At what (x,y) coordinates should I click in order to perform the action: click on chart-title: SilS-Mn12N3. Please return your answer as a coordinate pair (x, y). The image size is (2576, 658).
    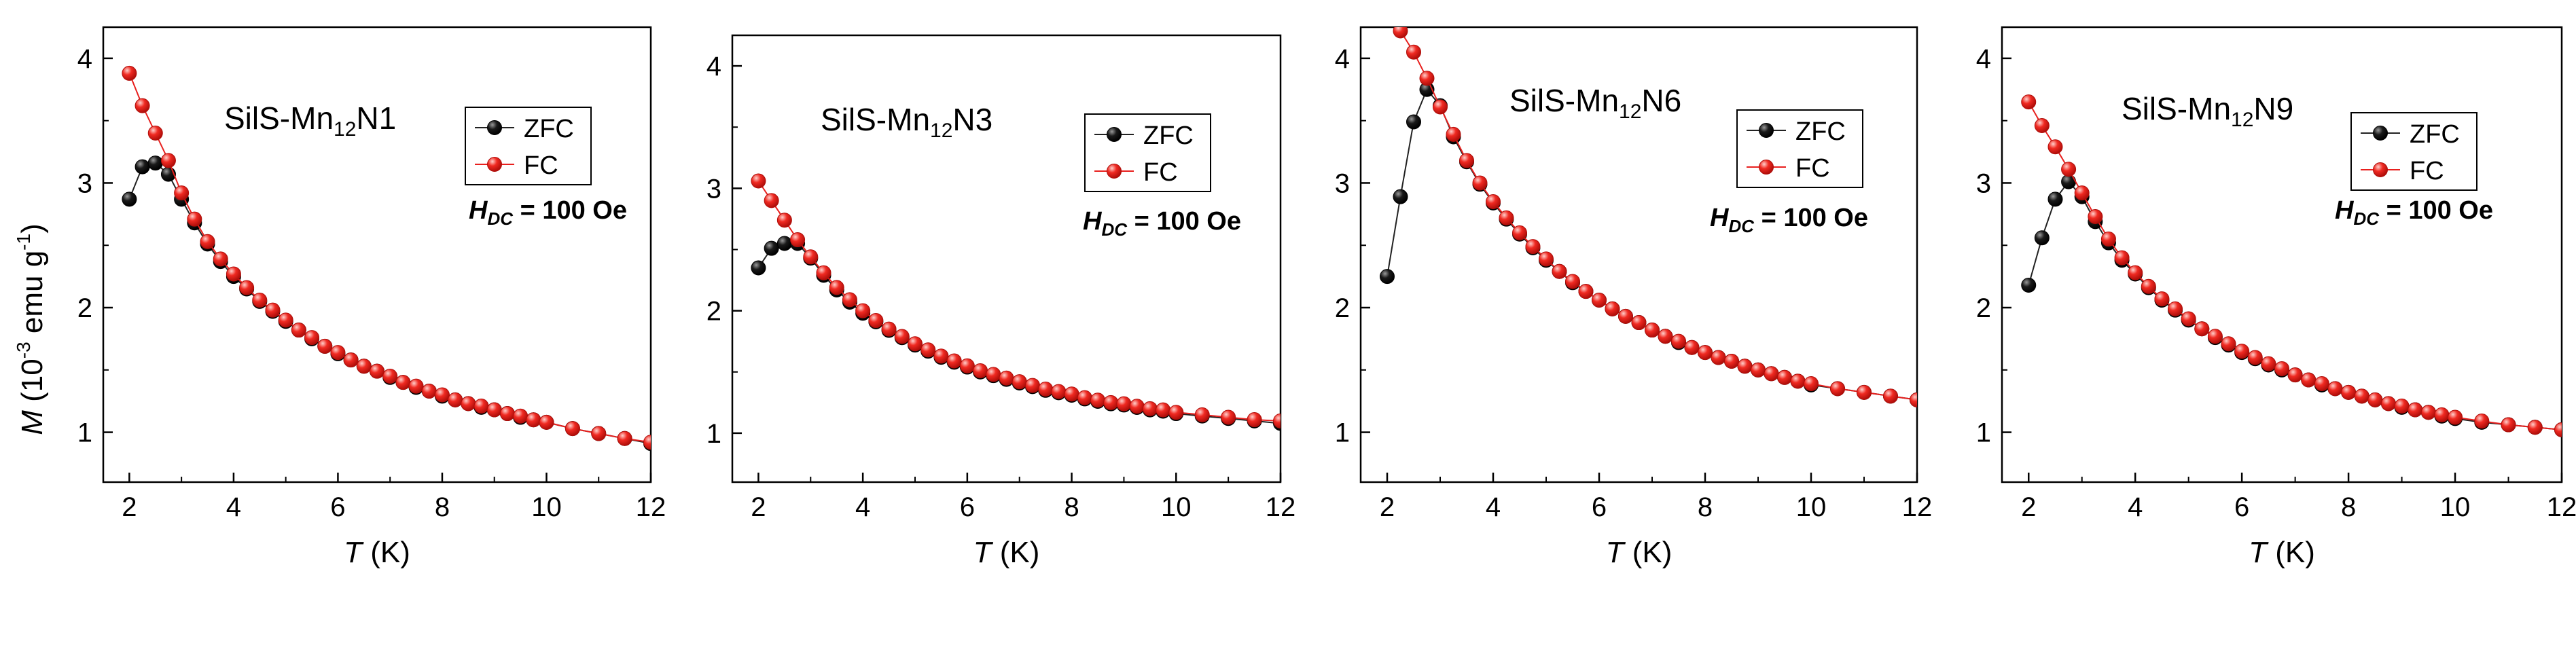
    Looking at the image, I should click on (906, 122).